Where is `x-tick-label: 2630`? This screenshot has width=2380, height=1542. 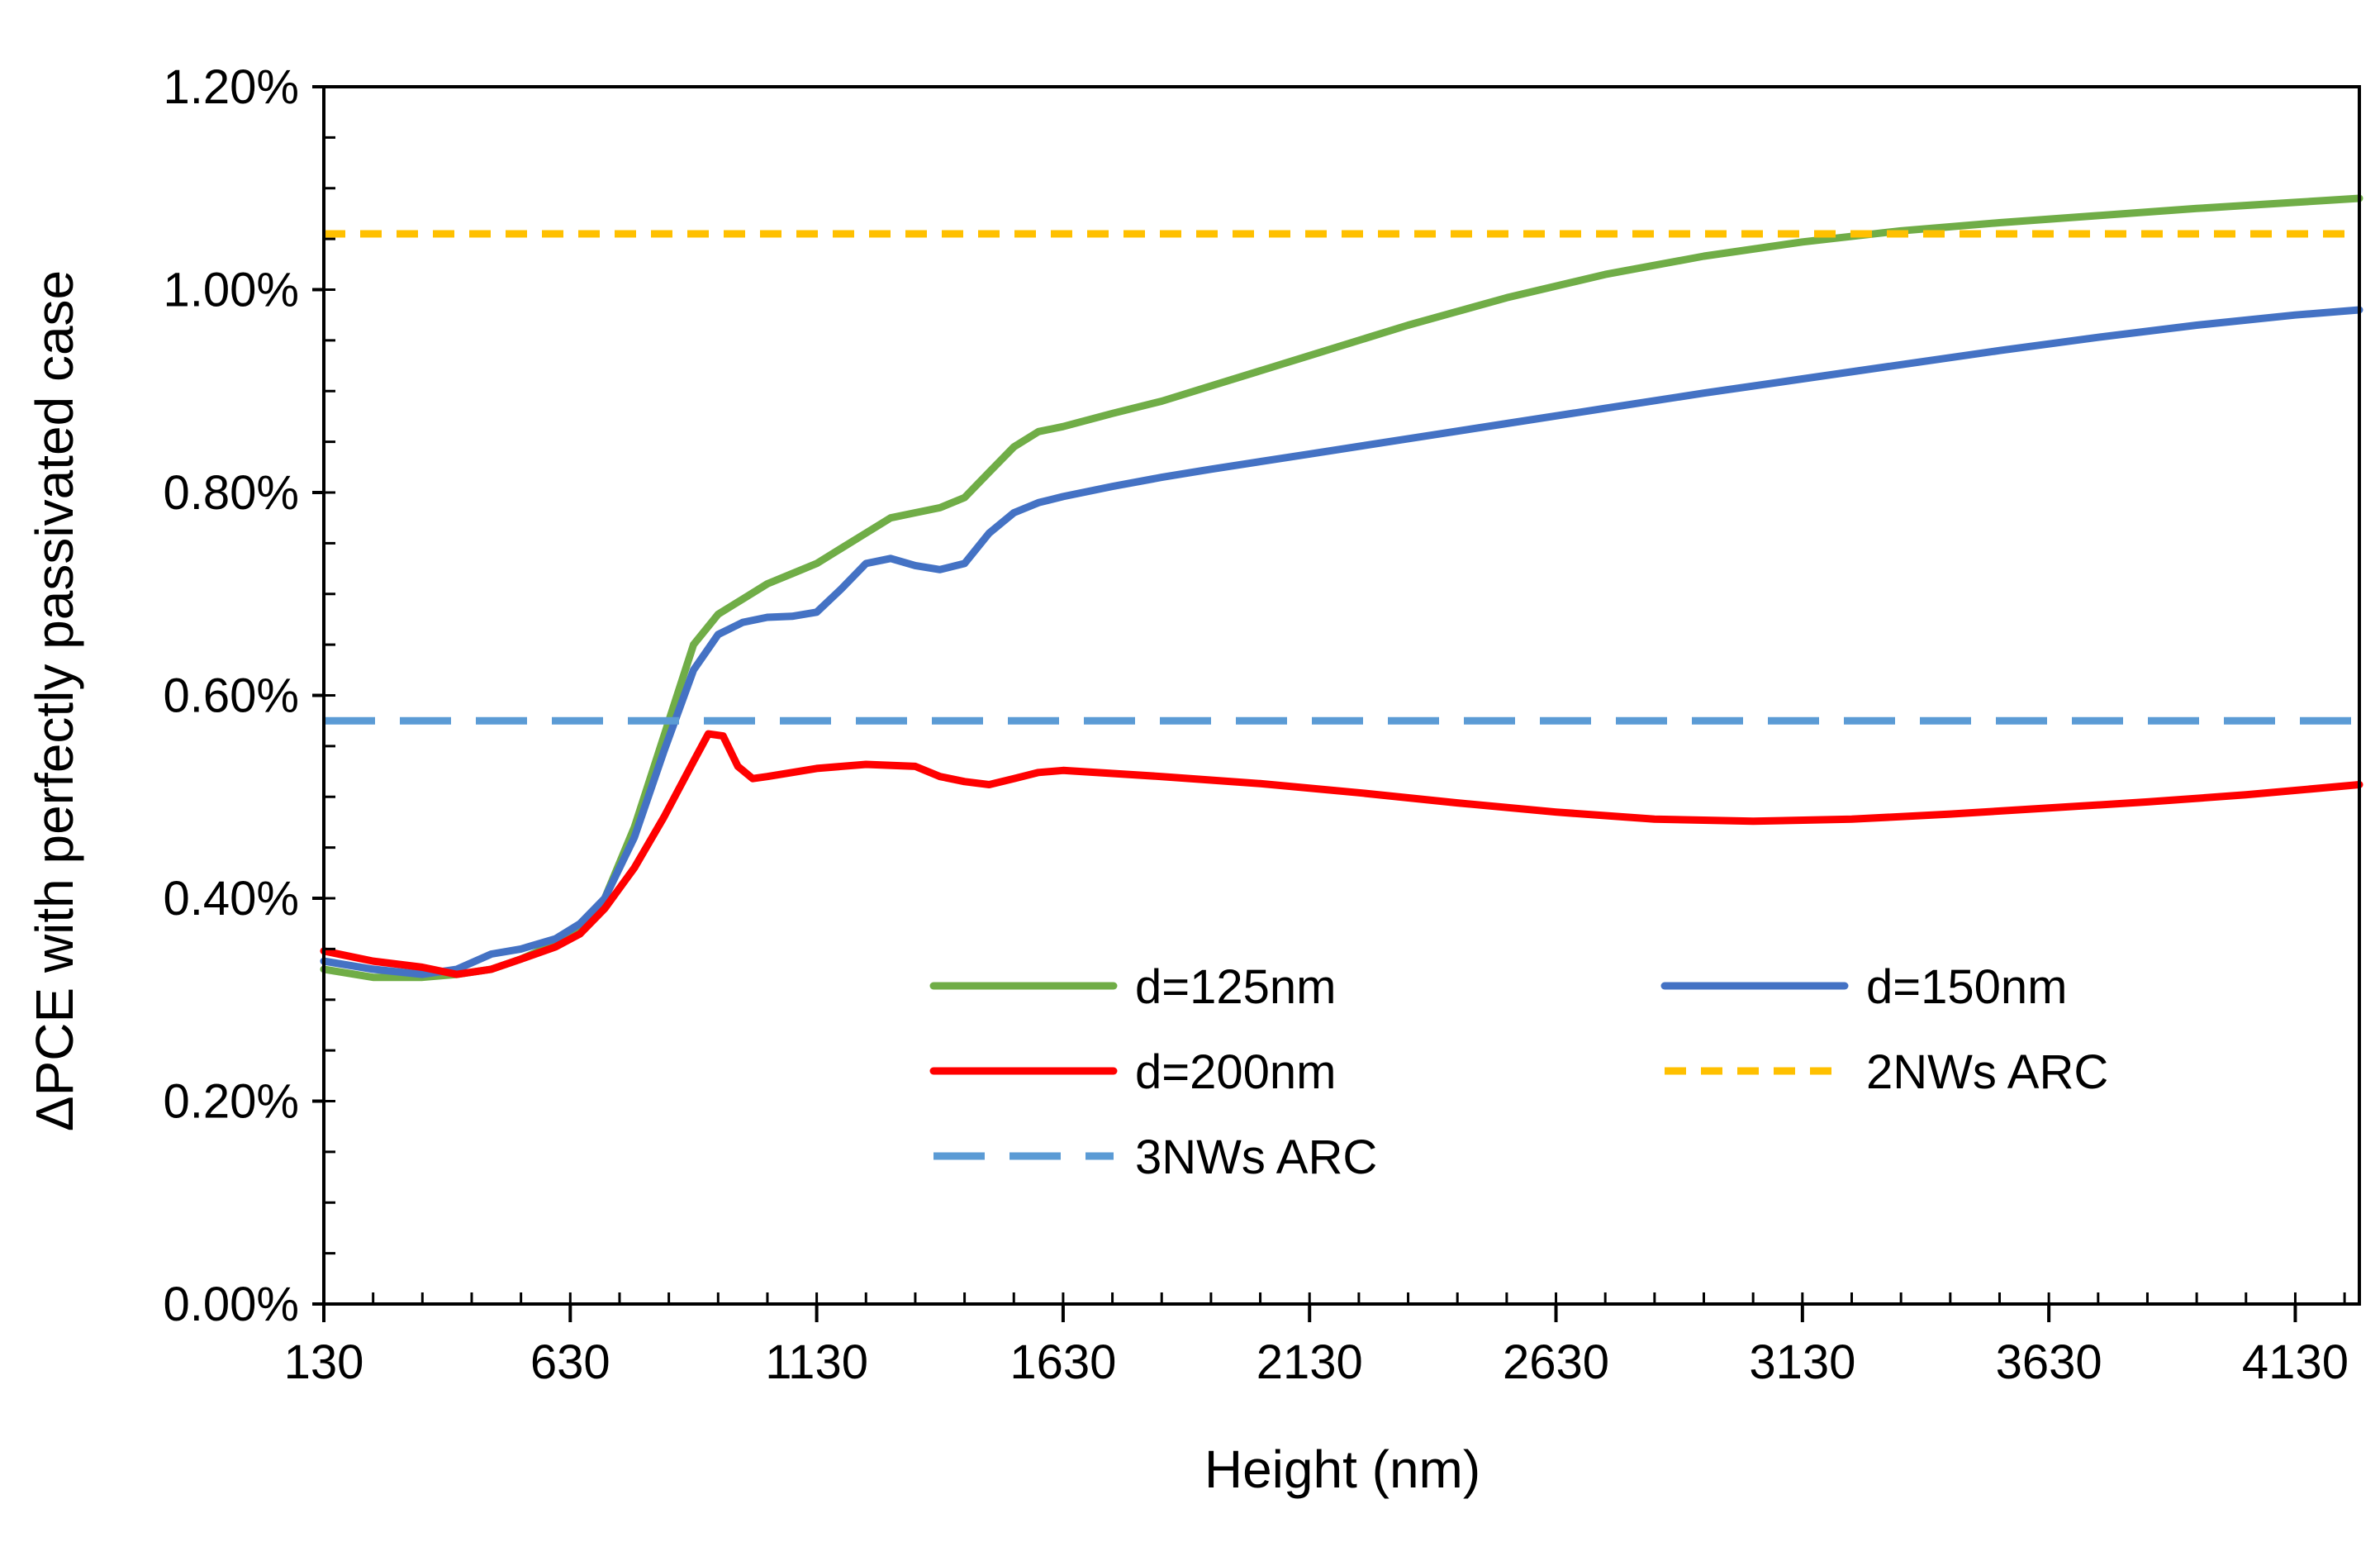 x-tick-label: 2630 is located at coordinates (1556, 1362).